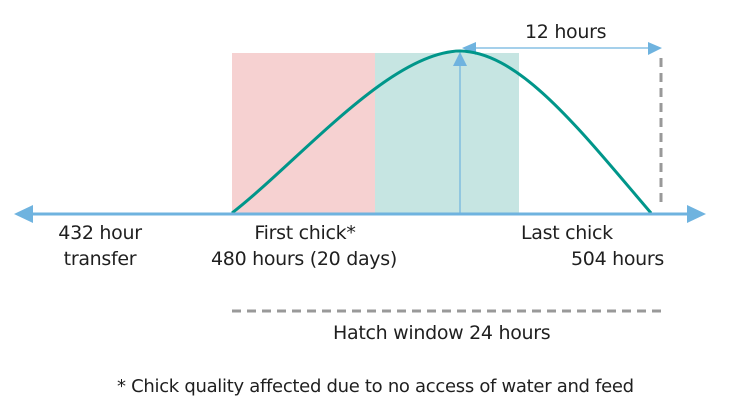 The image size is (730, 406). I want to click on hatch-window-label: Hatch window 24 hours, so click(442, 333).